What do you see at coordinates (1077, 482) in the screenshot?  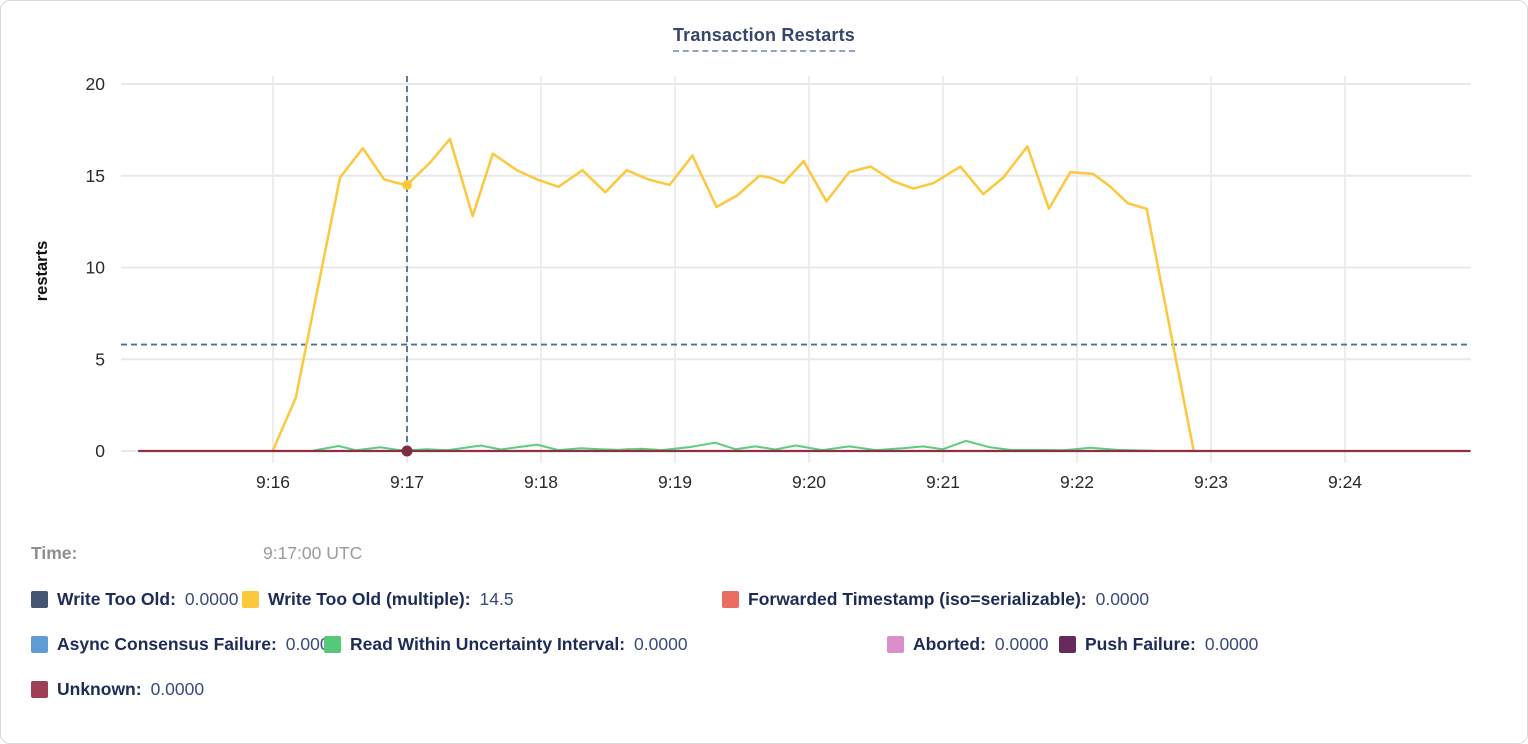 I see `x-tick-label: 9:22` at bounding box center [1077, 482].